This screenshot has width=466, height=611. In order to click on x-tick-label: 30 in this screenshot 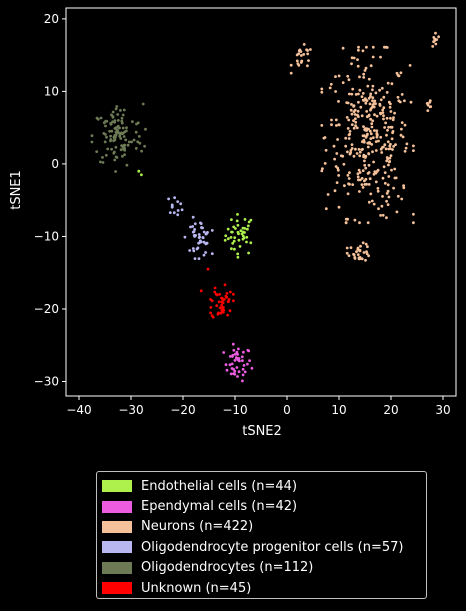, I will do `click(442, 410)`.